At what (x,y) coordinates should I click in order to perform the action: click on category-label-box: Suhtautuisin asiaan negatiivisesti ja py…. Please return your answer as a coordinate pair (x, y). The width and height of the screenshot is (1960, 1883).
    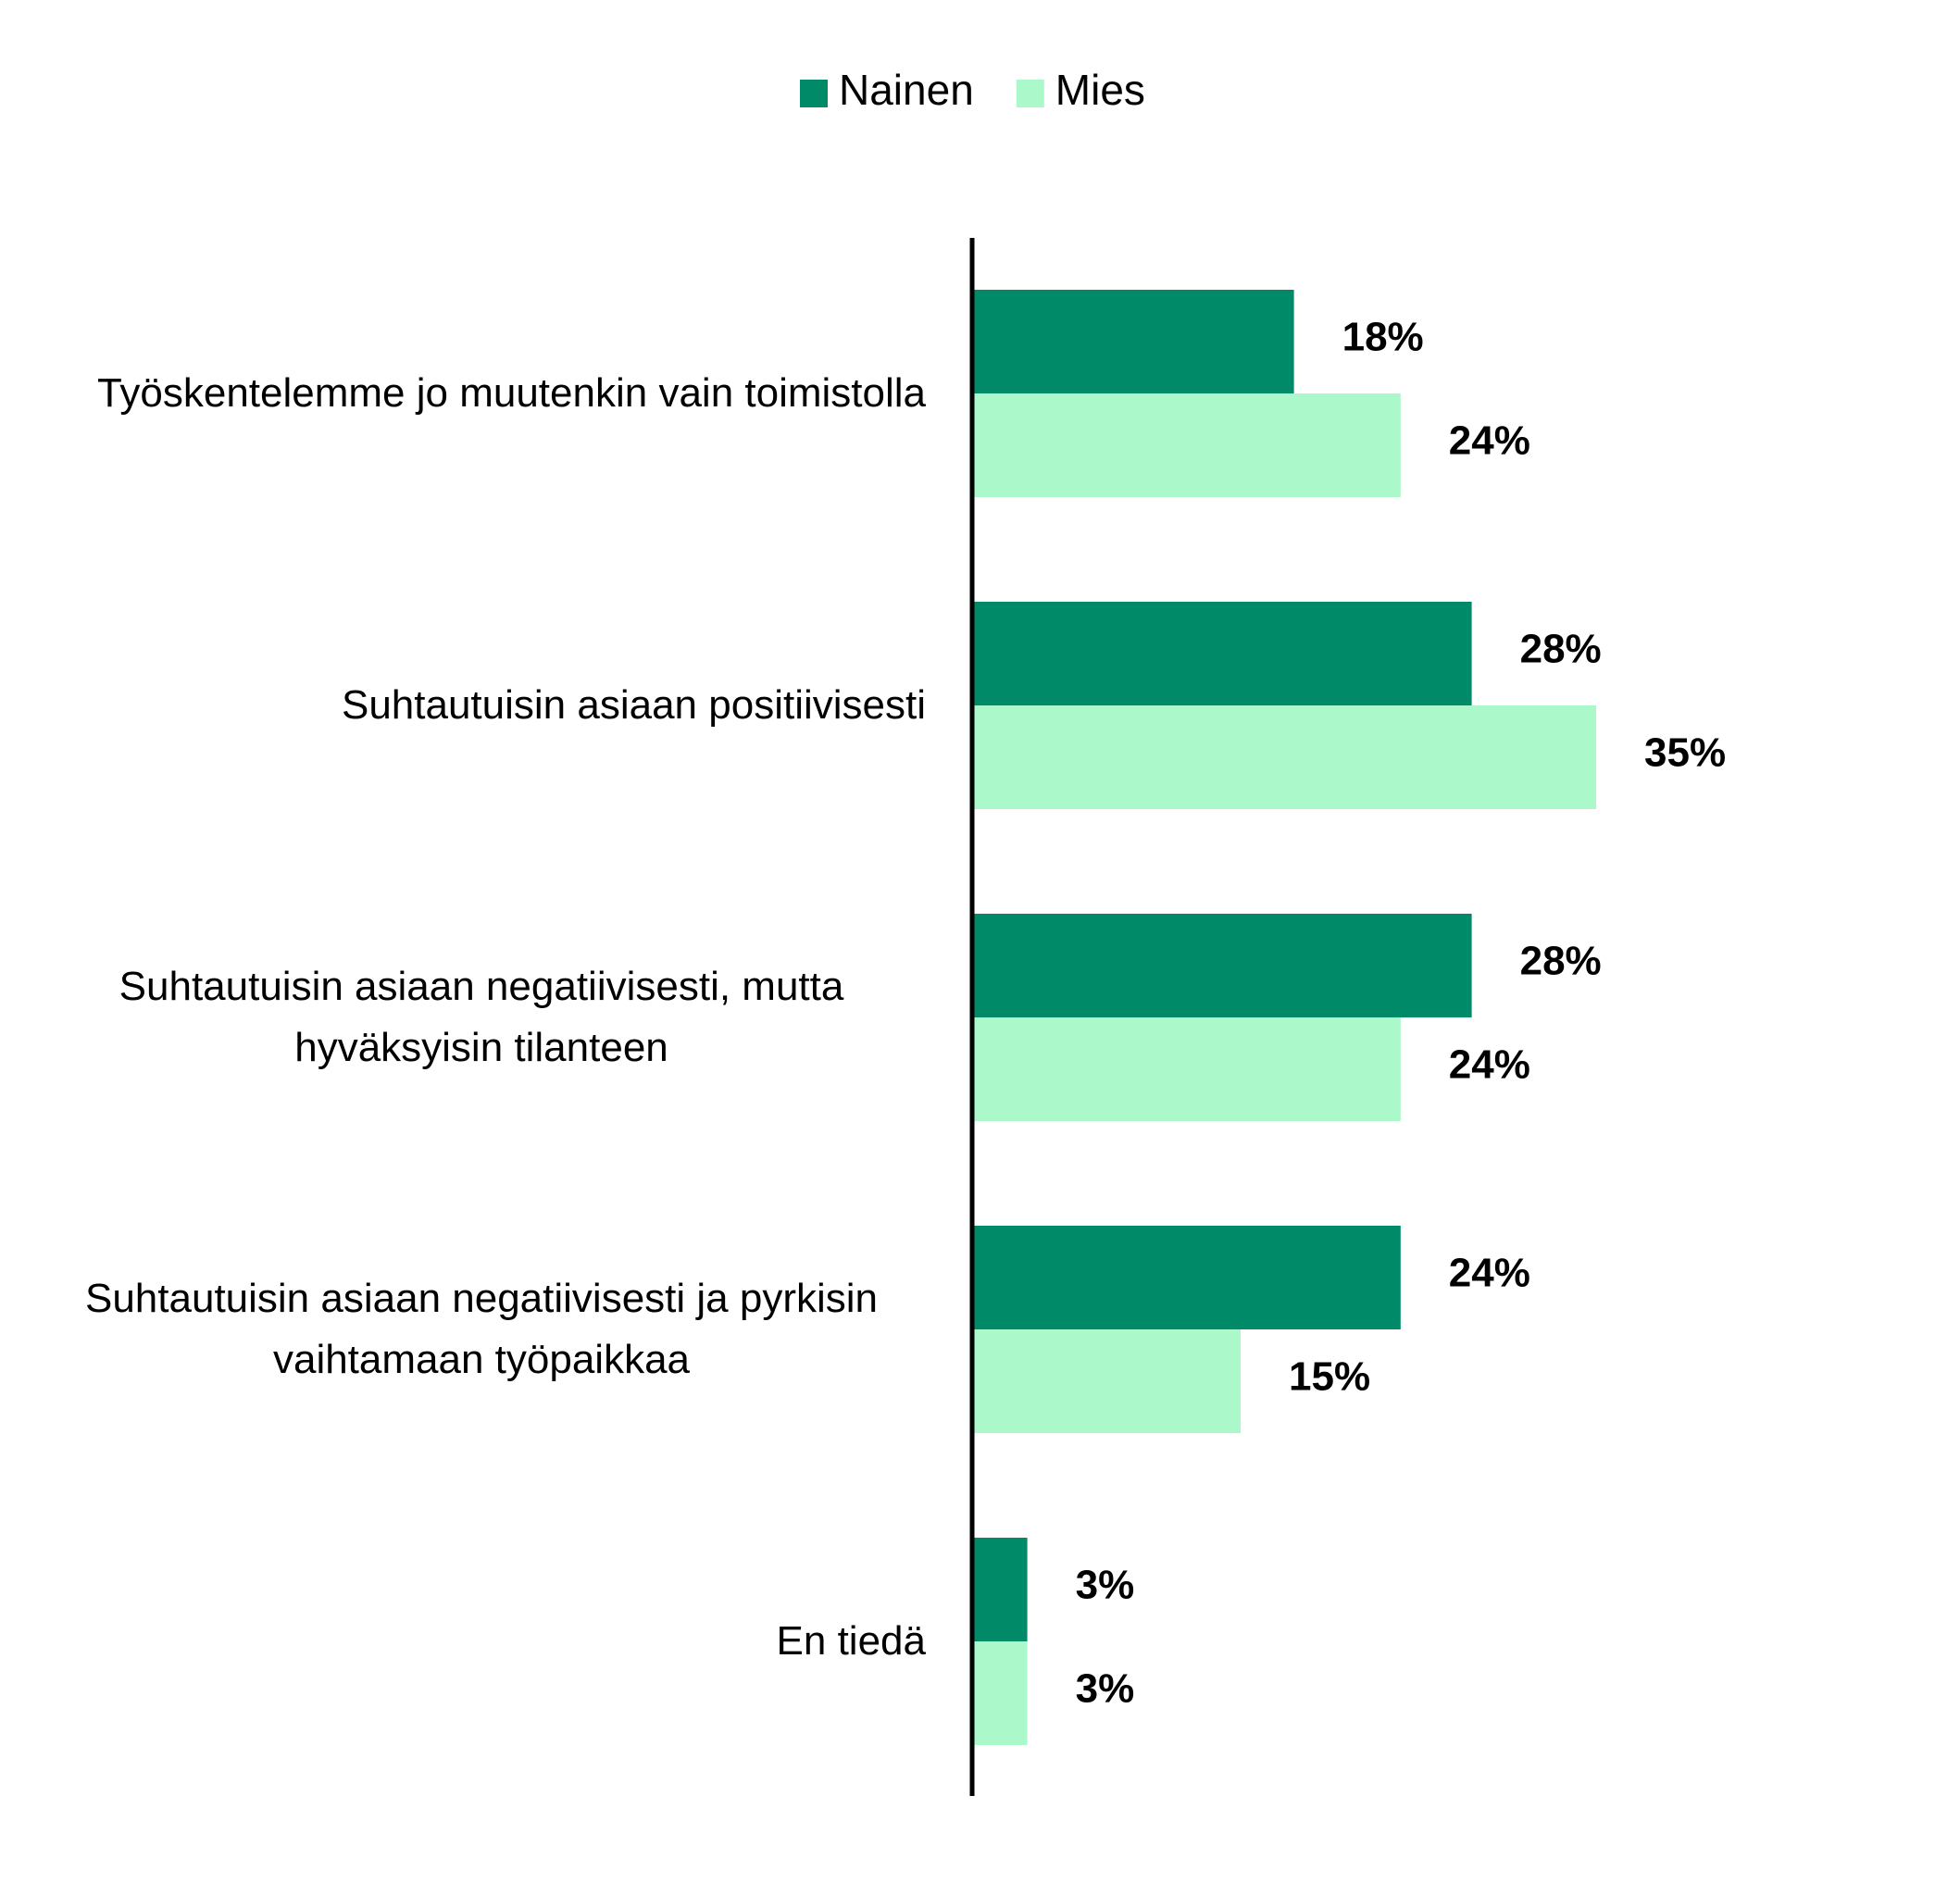
    Looking at the image, I should click on (481, 1329).